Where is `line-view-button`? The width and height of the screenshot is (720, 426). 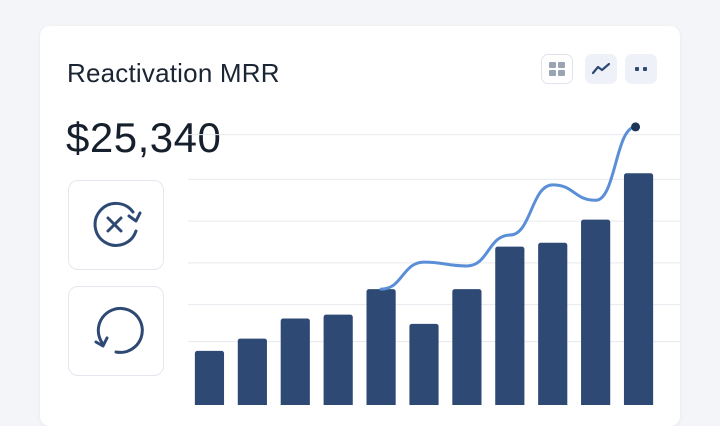
line-view-button is located at coordinates (601, 69).